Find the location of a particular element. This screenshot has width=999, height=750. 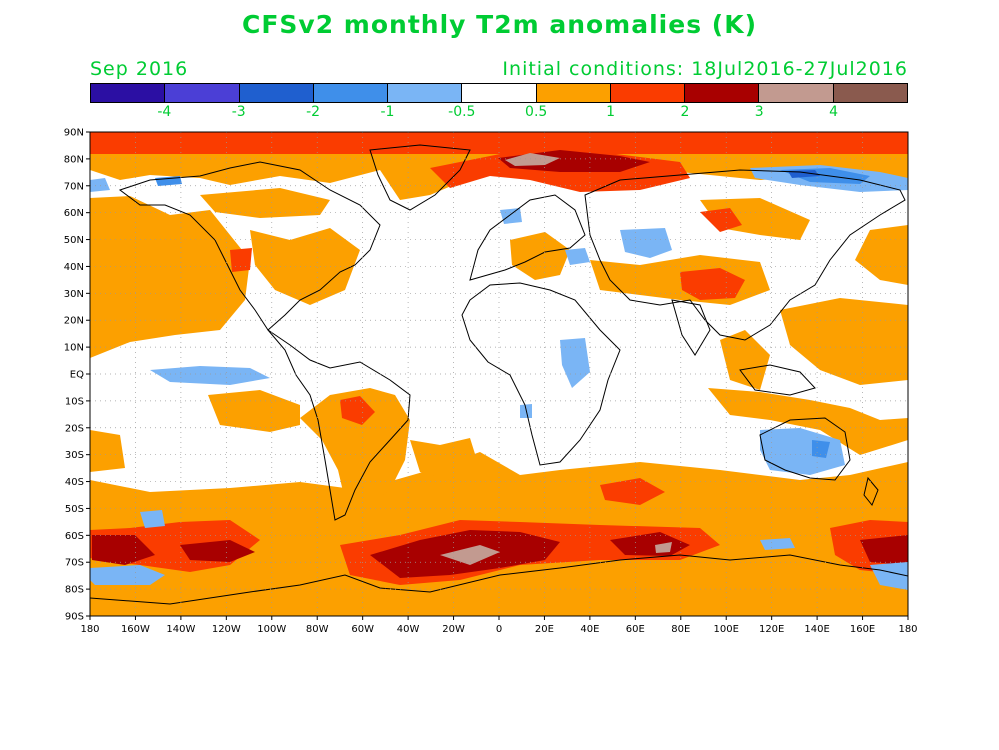

lon-label: 100E is located at coordinates (726, 629).